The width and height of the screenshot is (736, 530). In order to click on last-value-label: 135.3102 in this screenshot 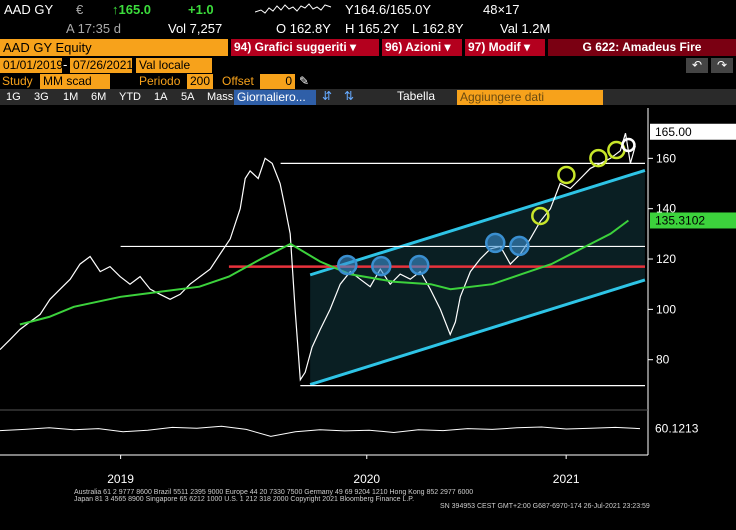, I will do `click(680, 220)`.